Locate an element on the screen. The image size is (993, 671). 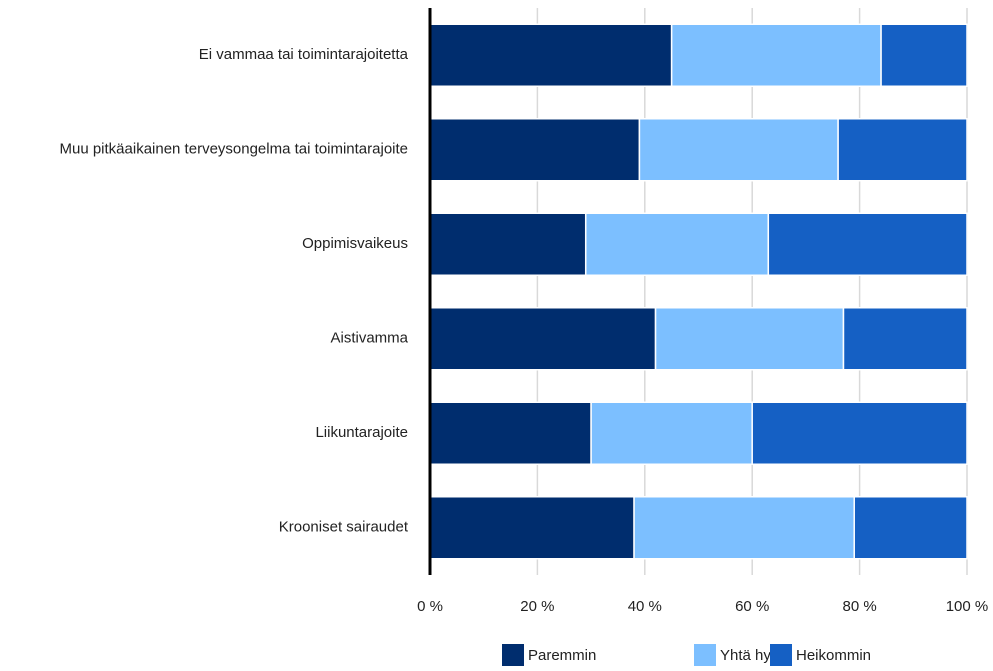
x-tick-label: 40 % is located at coordinates (645, 606).